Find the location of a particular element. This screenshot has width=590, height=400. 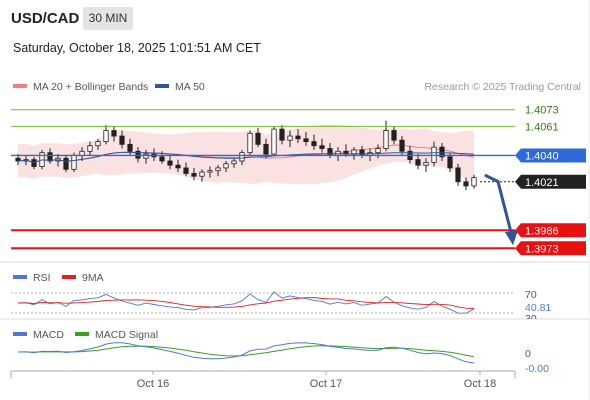

price-level-target: 1.3986 is located at coordinates (298, 230).